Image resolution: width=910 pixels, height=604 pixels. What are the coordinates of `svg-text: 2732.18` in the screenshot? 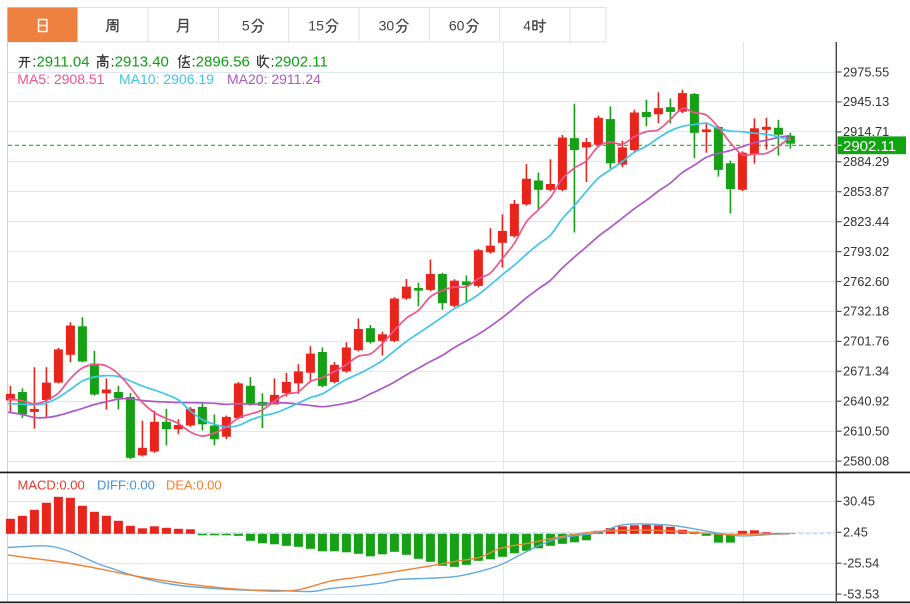 It's located at (866, 311).